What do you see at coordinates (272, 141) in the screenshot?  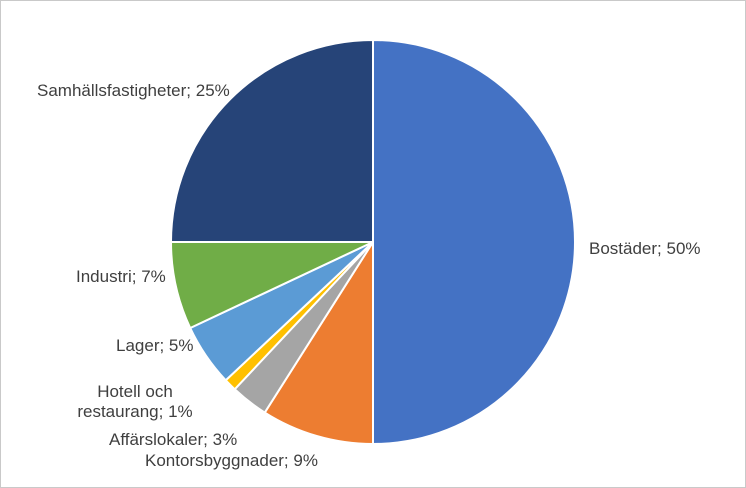 I see `pie-slice-6-samh-llsfastigheter` at bounding box center [272, 141].